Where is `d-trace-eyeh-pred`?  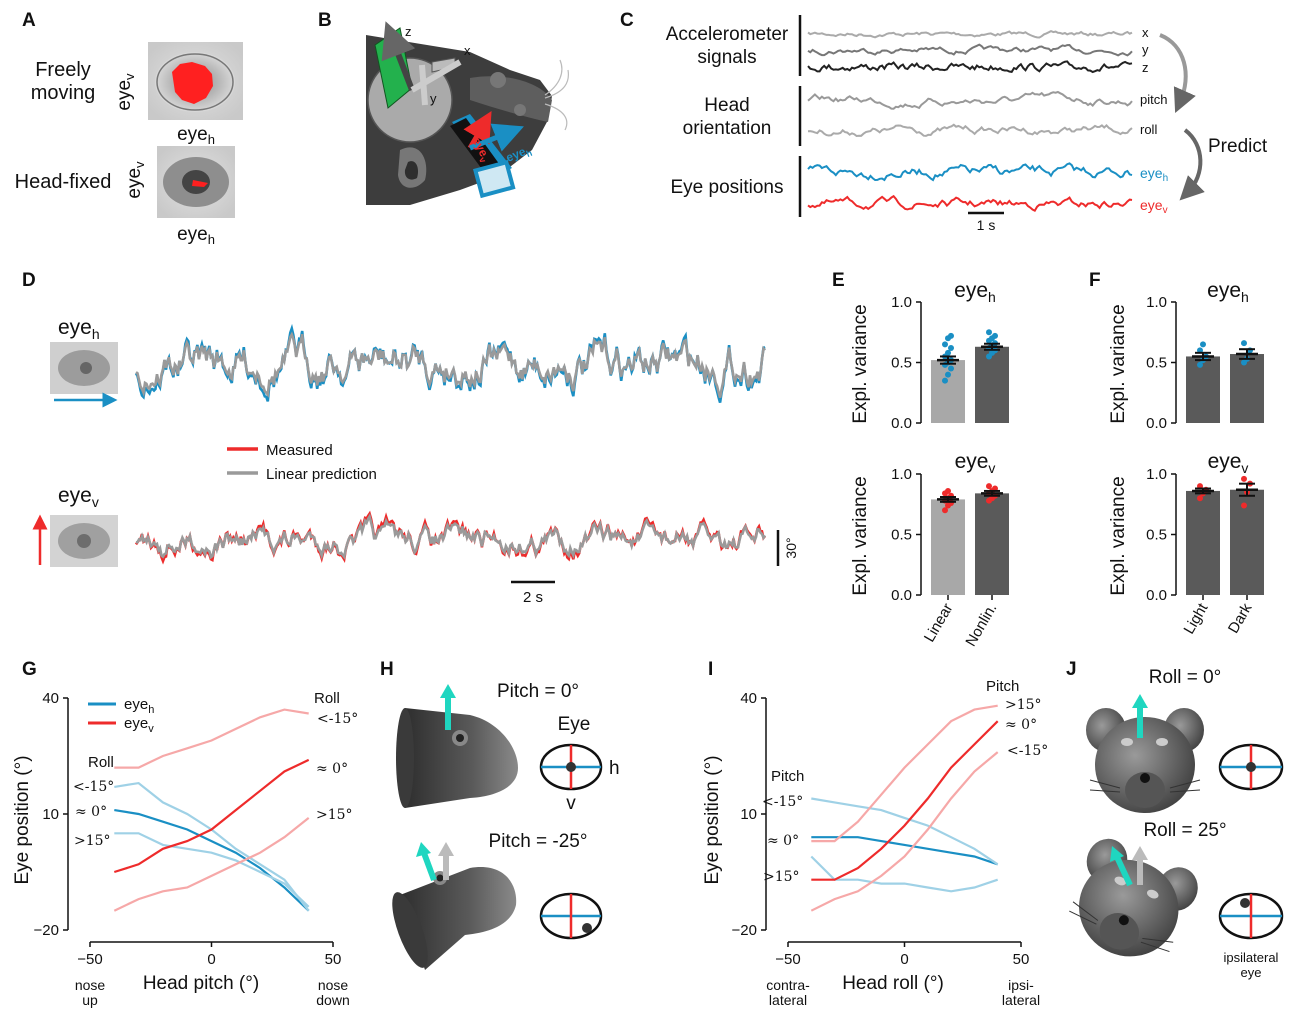 d-trace-eyeh-pred is located at coordinates (450, 364).